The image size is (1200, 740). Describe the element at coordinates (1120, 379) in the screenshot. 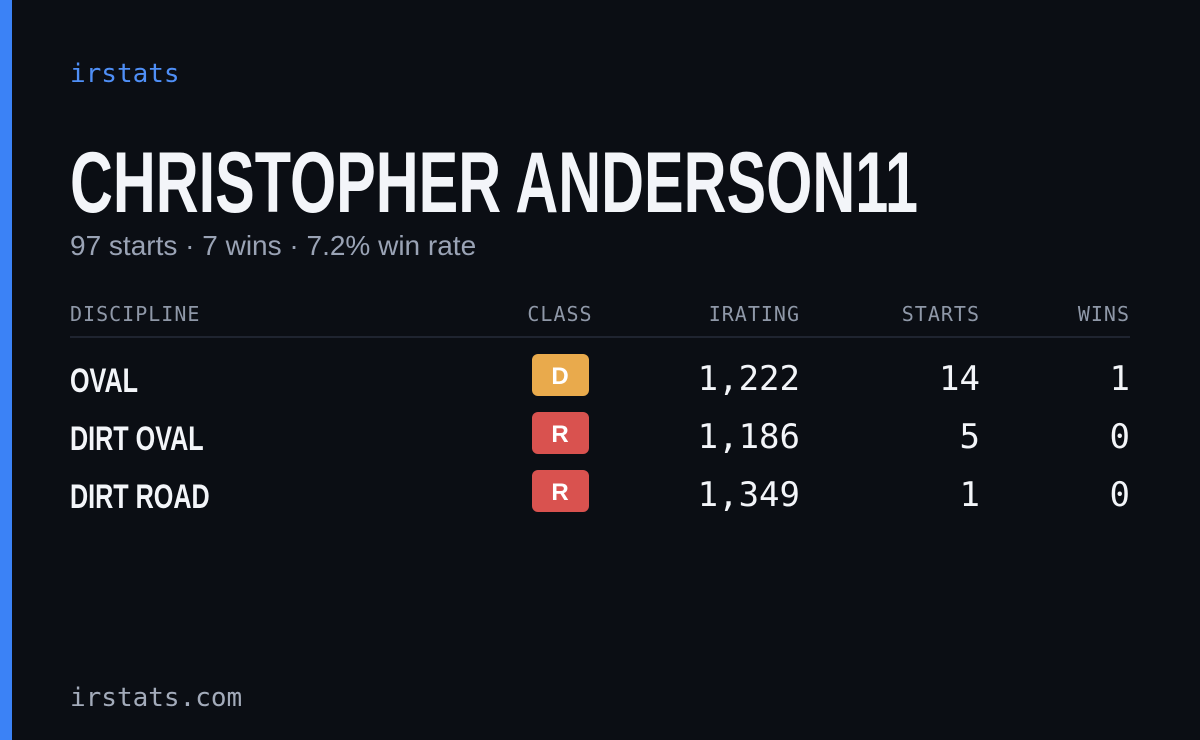

I see `wins: 1` at that location.